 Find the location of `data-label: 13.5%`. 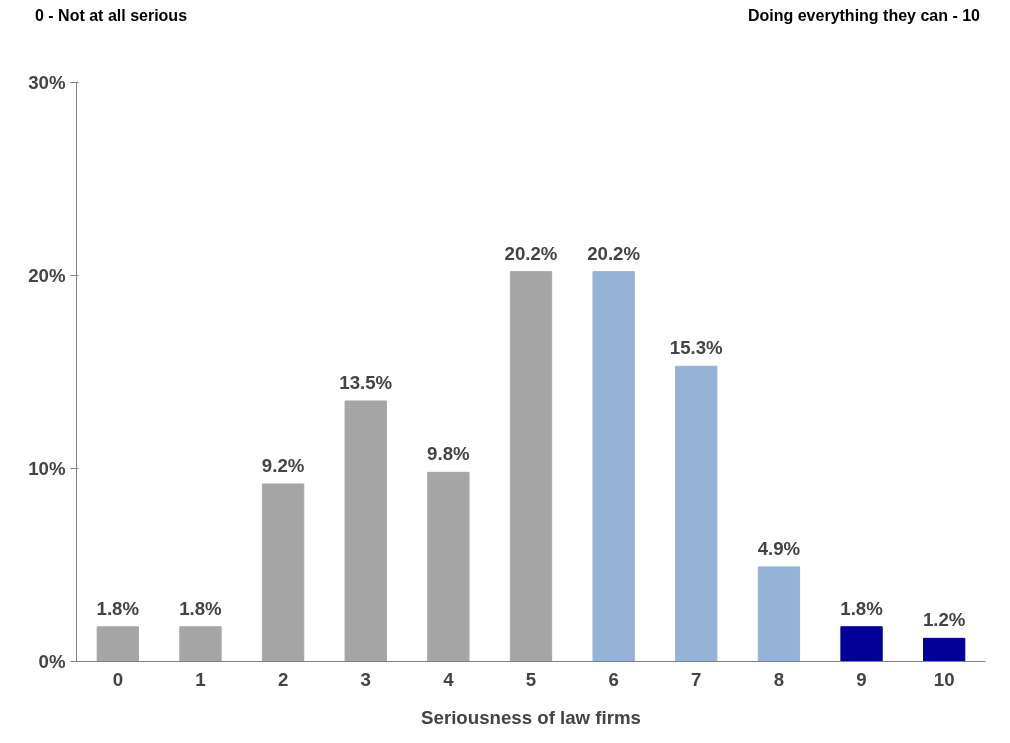

data-label: 13.5% is located at coordinates (366, 382).